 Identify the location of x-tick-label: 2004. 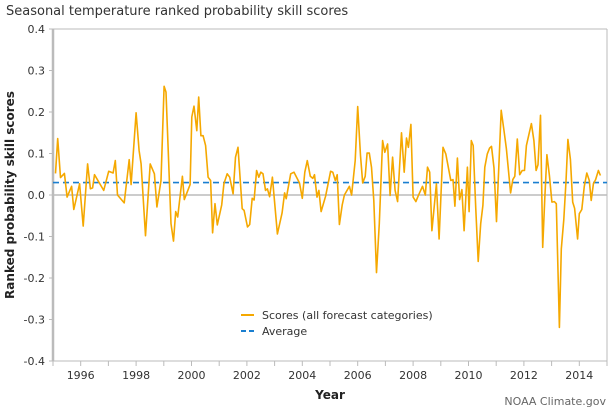
(302, 375).